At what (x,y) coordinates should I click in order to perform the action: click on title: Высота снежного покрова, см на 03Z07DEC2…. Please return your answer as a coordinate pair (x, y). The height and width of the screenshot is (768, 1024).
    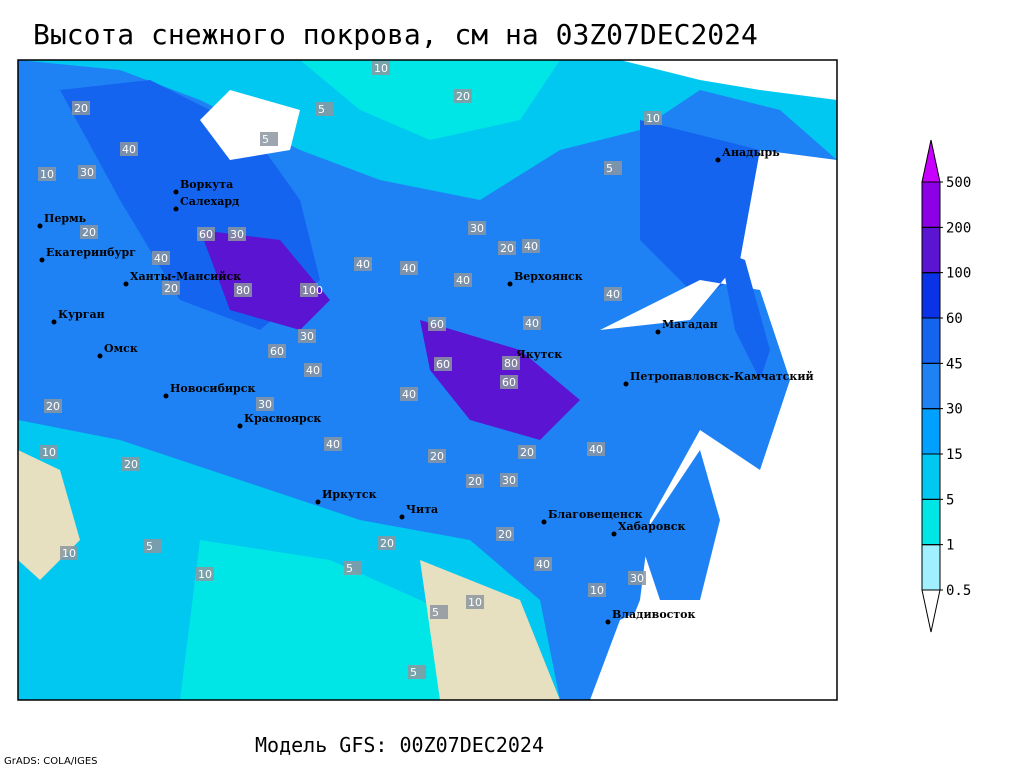
    Looking at the image, I should click on (395, 34).